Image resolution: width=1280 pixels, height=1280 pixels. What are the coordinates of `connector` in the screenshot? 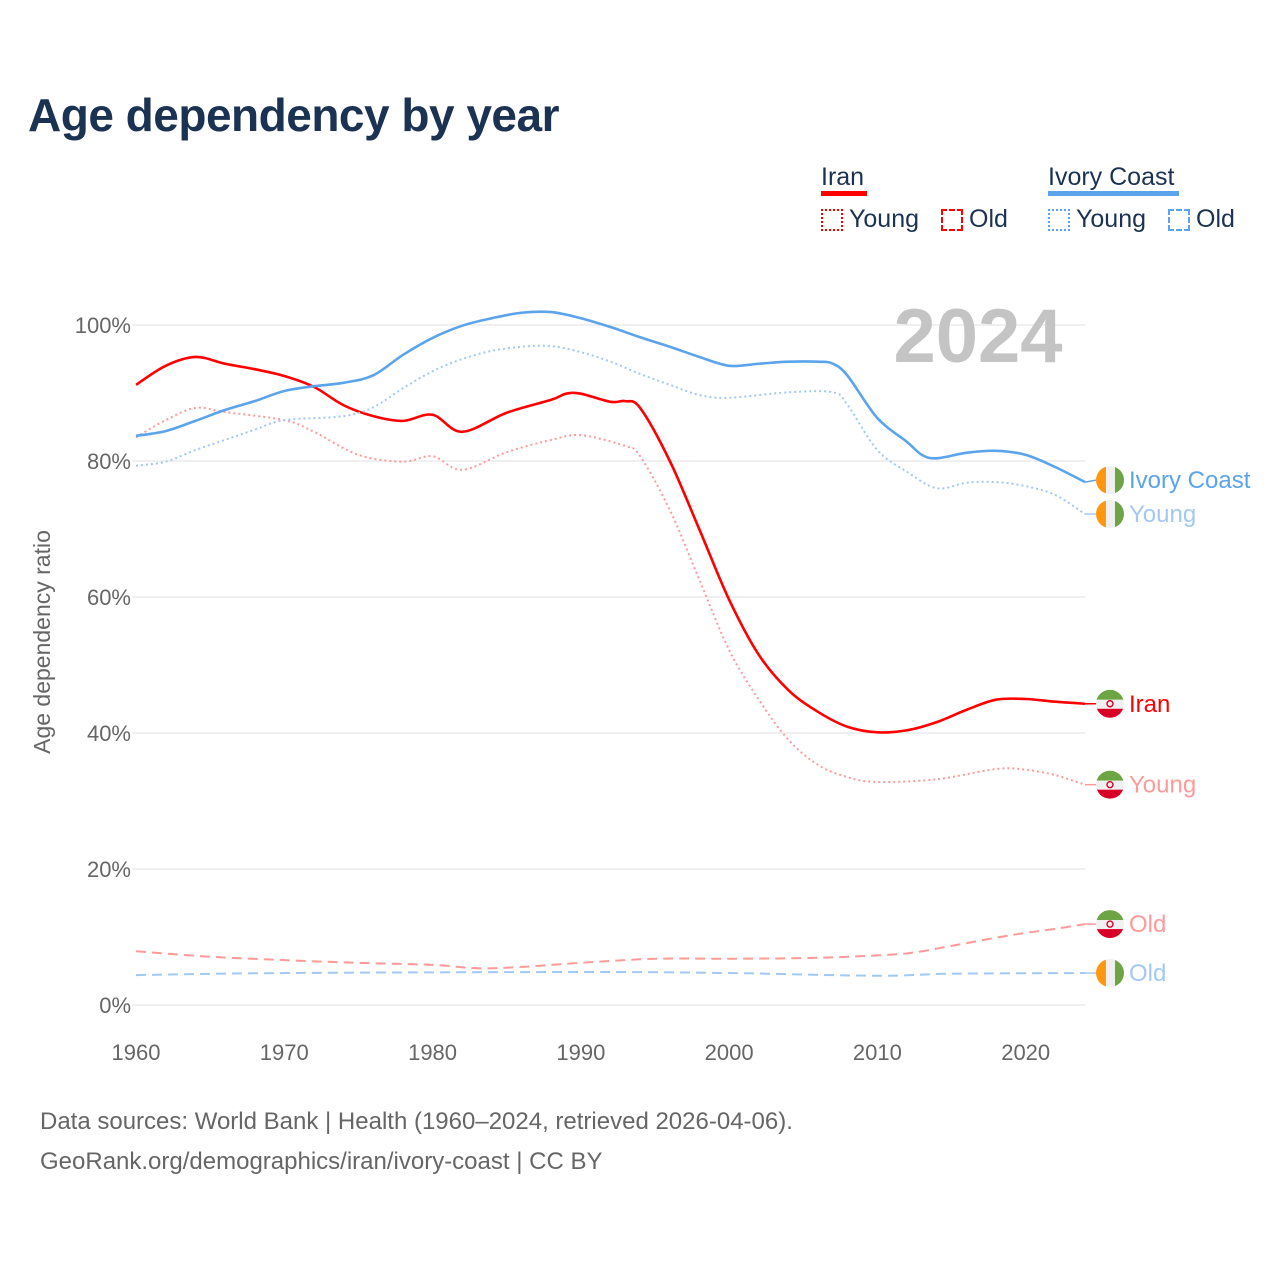 It's located at (1090, 481).